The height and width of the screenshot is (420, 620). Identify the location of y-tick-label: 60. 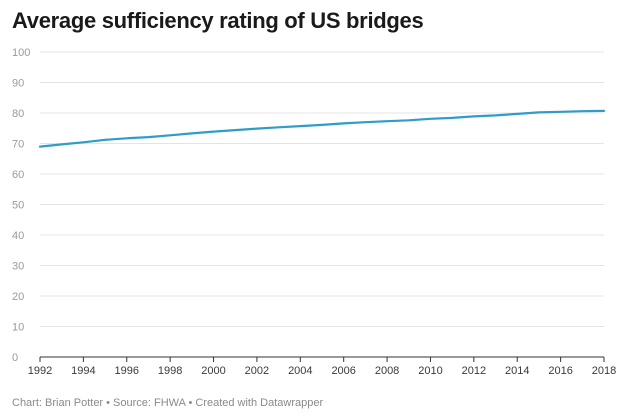
(18, 175).